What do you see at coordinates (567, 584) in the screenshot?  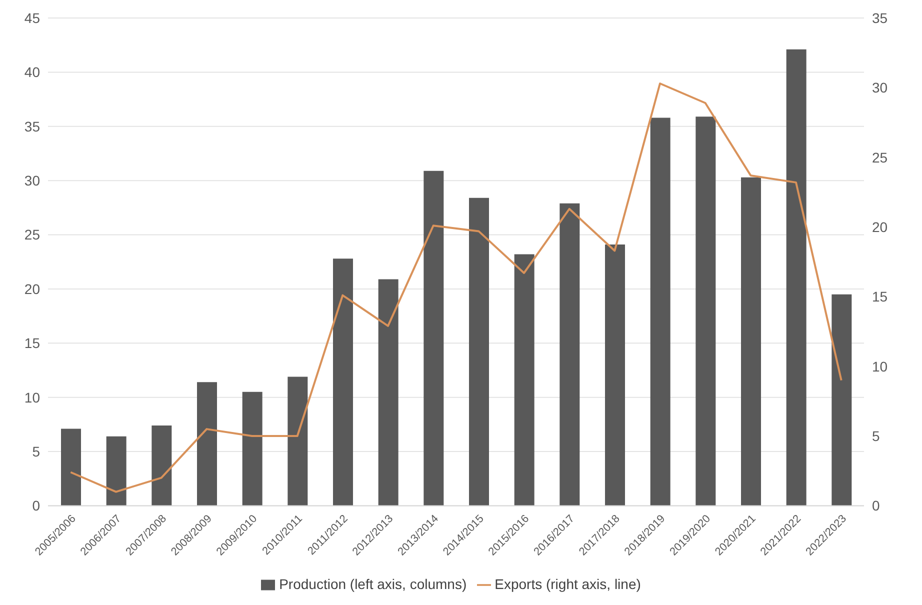 I see `legend-label: Exports (right axis, line)` at bounding box center [567, 584].